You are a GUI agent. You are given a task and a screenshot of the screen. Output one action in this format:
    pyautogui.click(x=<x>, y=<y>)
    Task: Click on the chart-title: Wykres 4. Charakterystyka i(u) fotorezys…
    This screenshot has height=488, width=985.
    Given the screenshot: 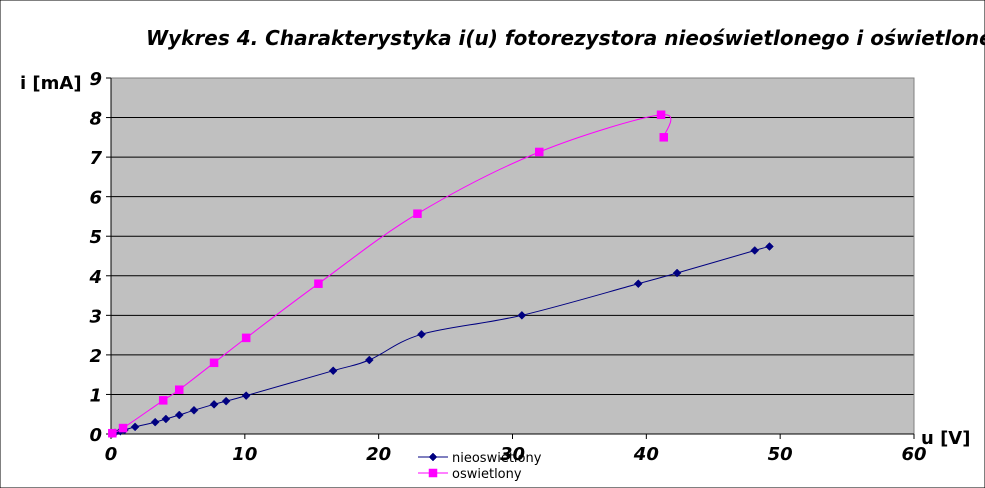 What is the action you would take?
    pyautogui.click(x=565, y=38)
    